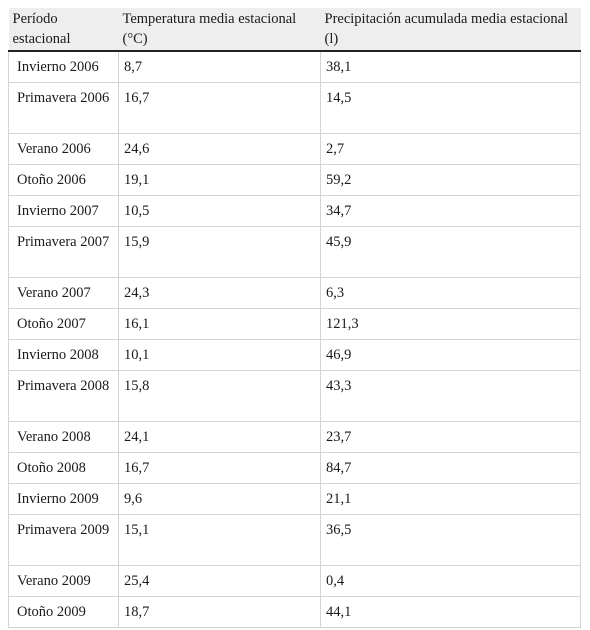 This screenshot has width=590, height=630. What do you see at coordinates (63, 149) in the screenshot?
I see `period-cell: Verano 2006` at bounding box center [63, 149].